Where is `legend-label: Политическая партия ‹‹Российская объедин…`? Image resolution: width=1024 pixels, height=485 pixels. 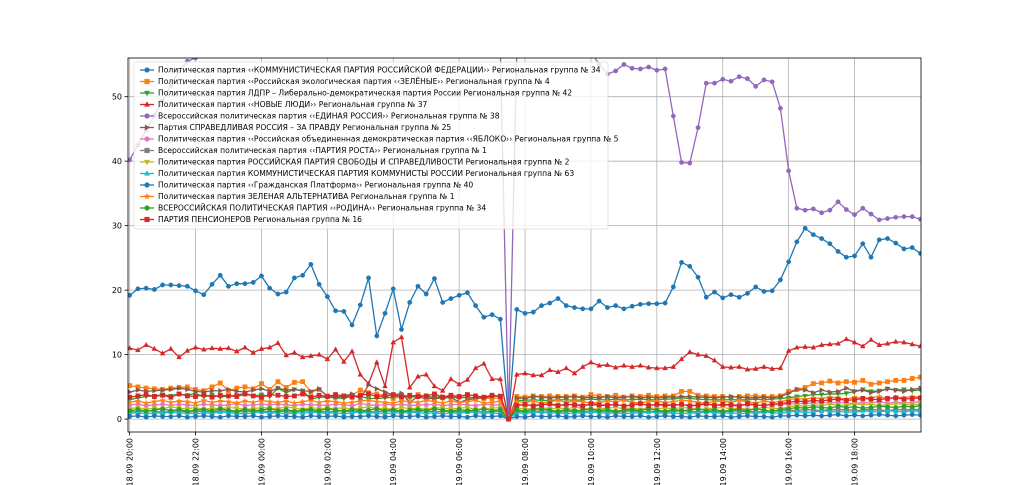
legend-label: Политическая партия ‹‹Российская объедин… is located at coordinates (388, 139).